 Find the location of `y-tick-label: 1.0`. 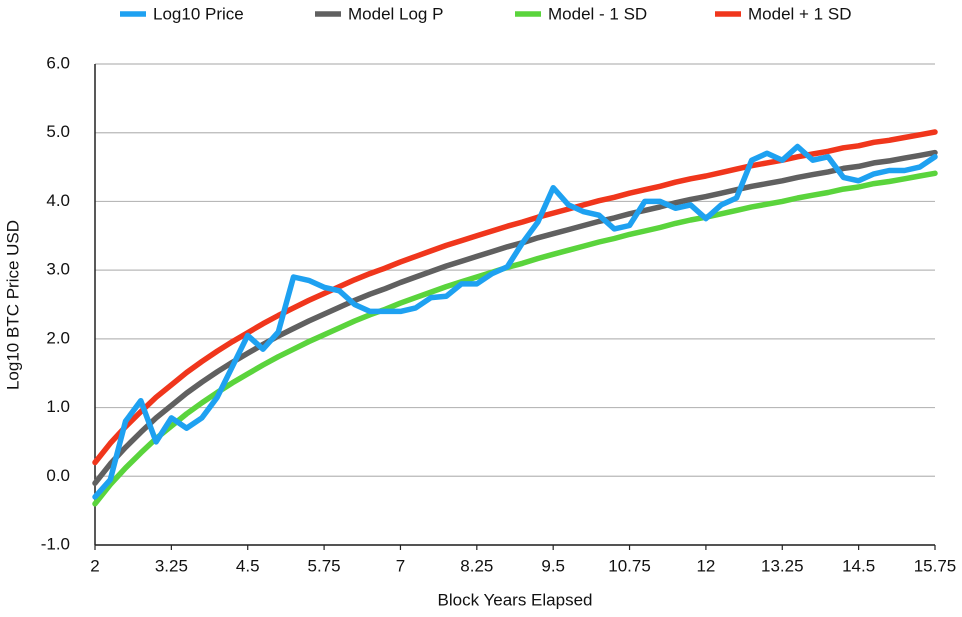

y-tick-label: 1.0 is located at coordinates (58, 406).